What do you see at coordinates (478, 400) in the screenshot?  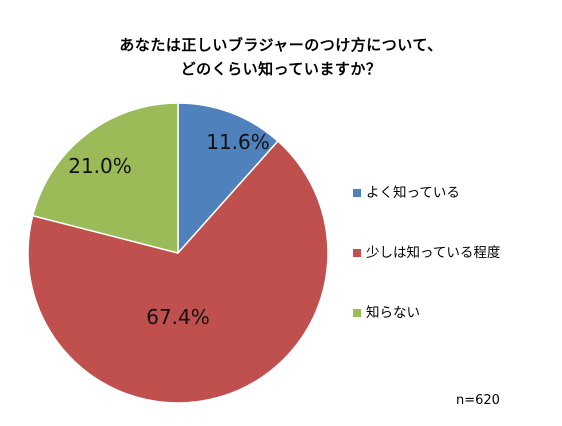 I see `sample-size-note: n=620` at bounding box center [478, 400].